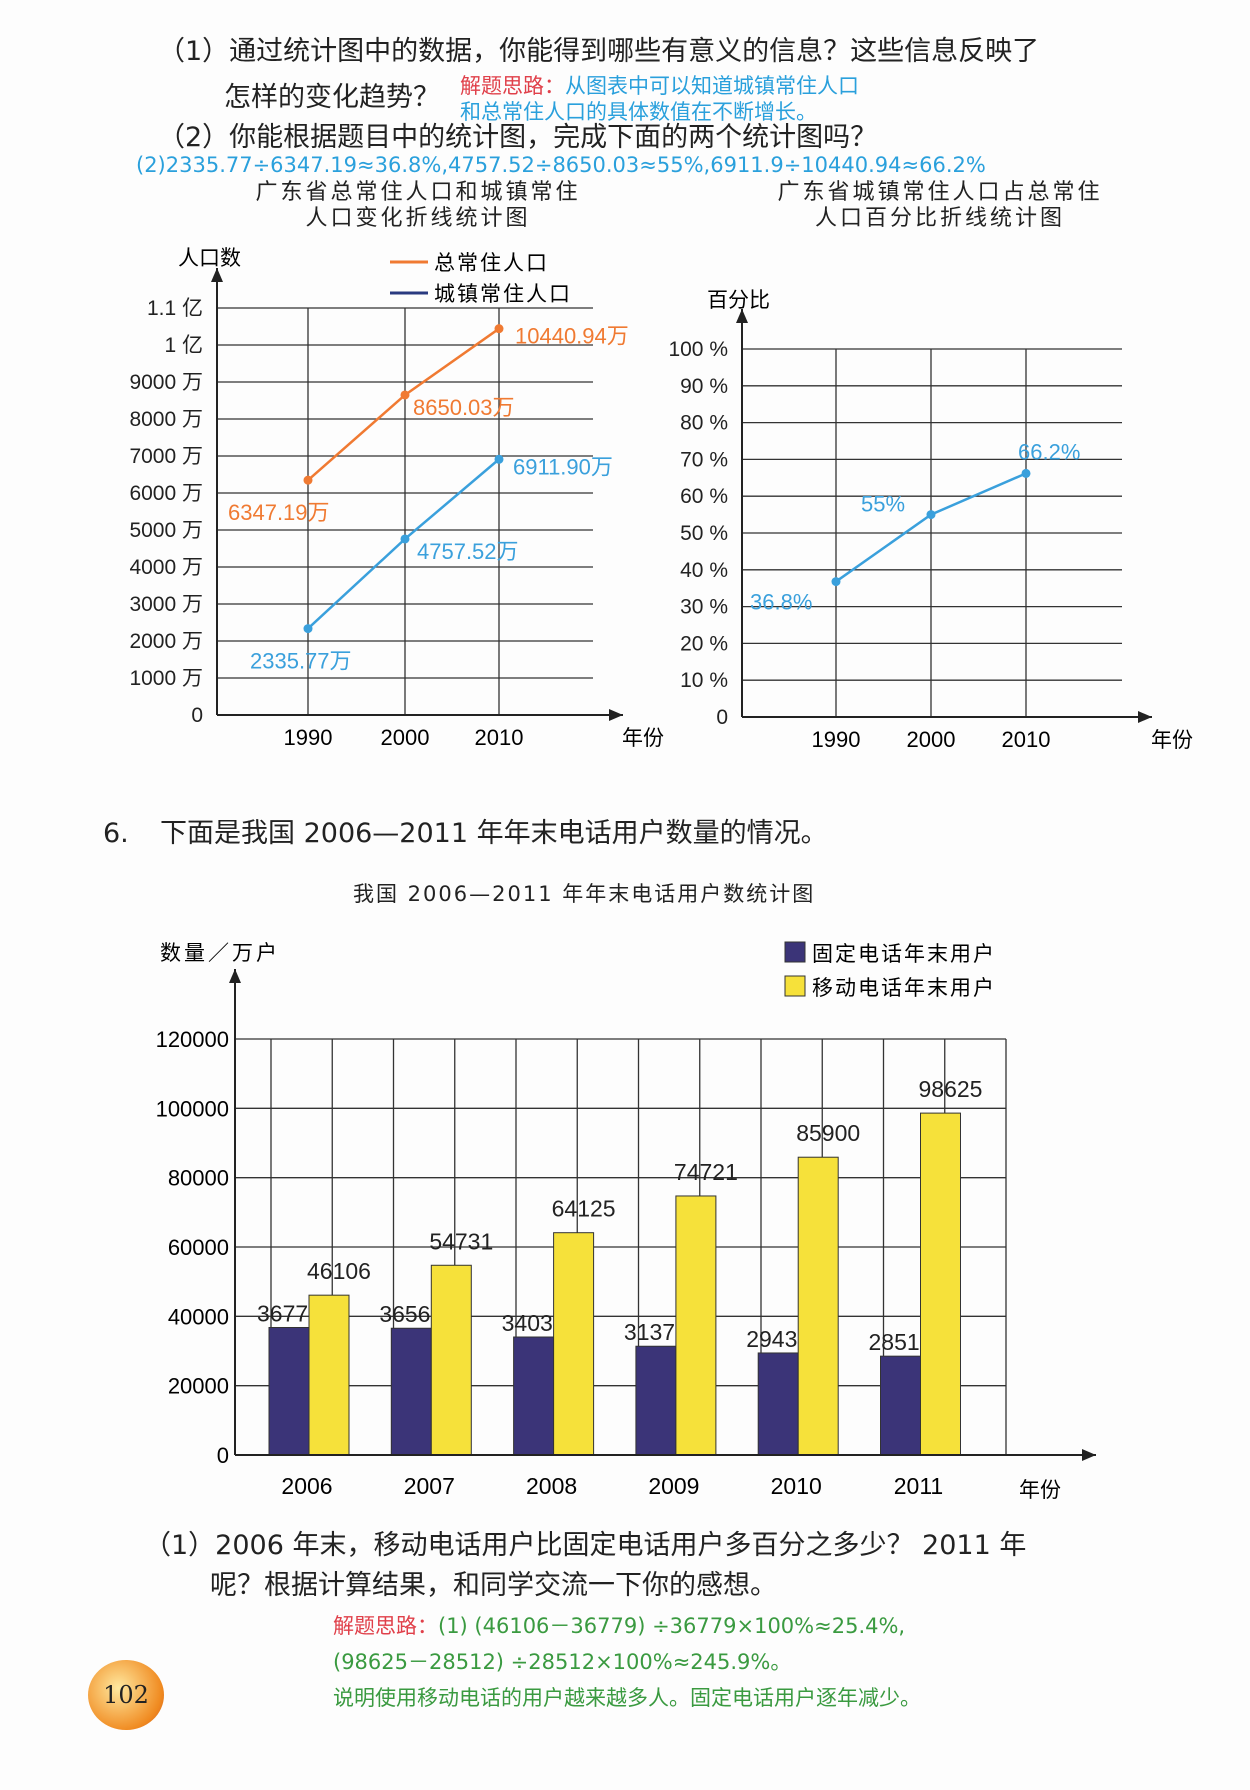 Image resolution: width=1250 pixels, height=1790 pixels. I want to click on chart1-ytick: 1.1 亿, so click(175, 308).